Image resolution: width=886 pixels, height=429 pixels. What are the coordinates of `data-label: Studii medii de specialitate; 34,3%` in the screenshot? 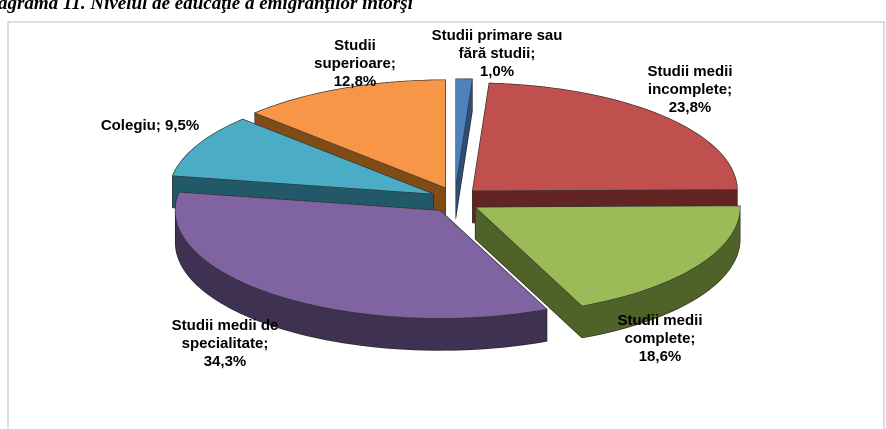 It's located at (225, 343).